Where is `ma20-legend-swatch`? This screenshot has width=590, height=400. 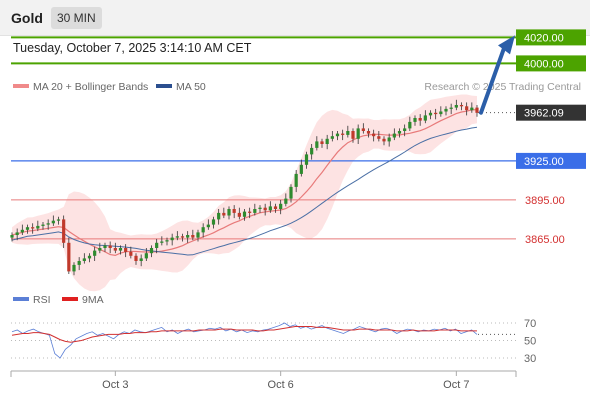 ma20-legend-swatch is located at coordinates (21, 86).